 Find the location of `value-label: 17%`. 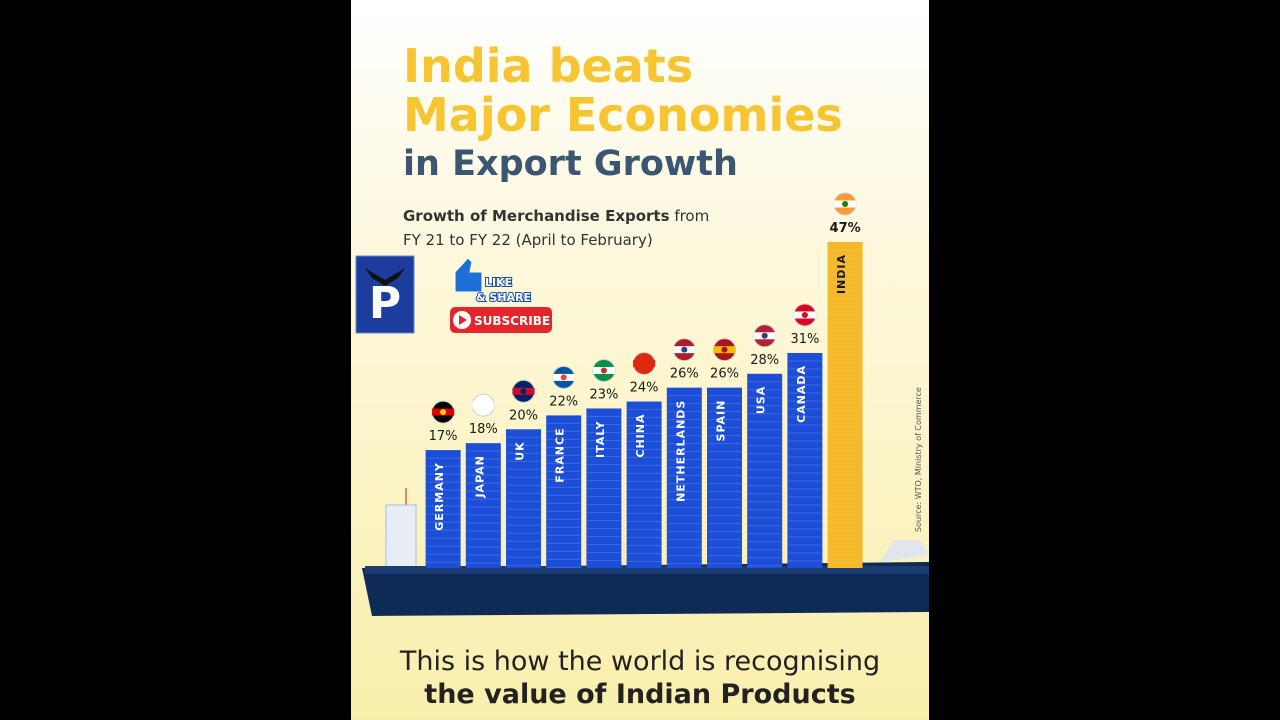

value-label: 17% is located at coordinates (443, 436).